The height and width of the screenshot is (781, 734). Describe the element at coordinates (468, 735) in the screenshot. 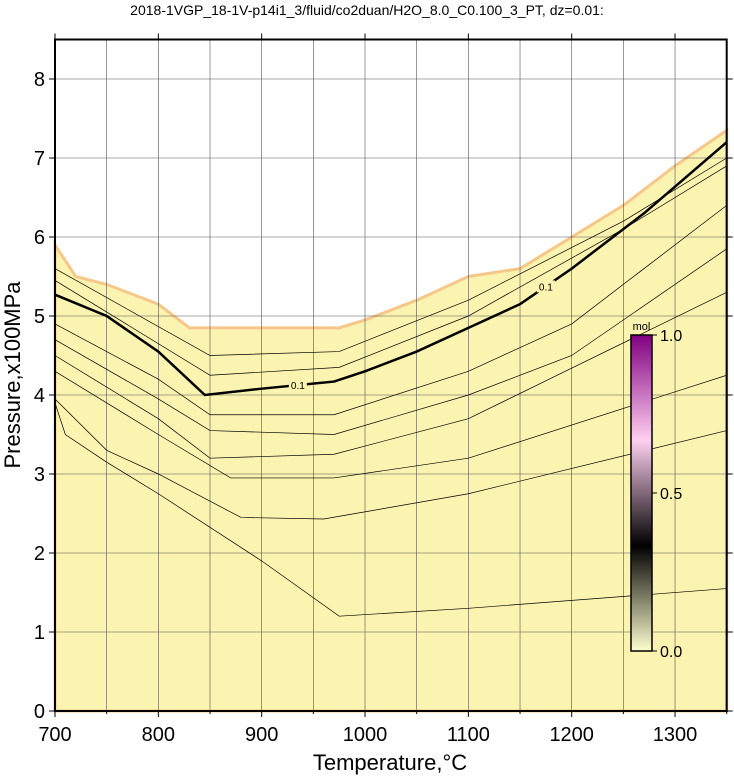

I see `x-tick-label: 1100` at that location.